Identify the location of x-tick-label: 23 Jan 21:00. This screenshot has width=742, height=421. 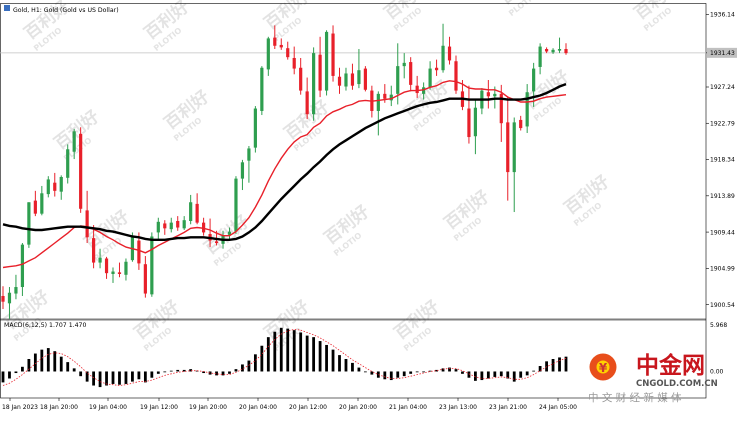
(508, 407).